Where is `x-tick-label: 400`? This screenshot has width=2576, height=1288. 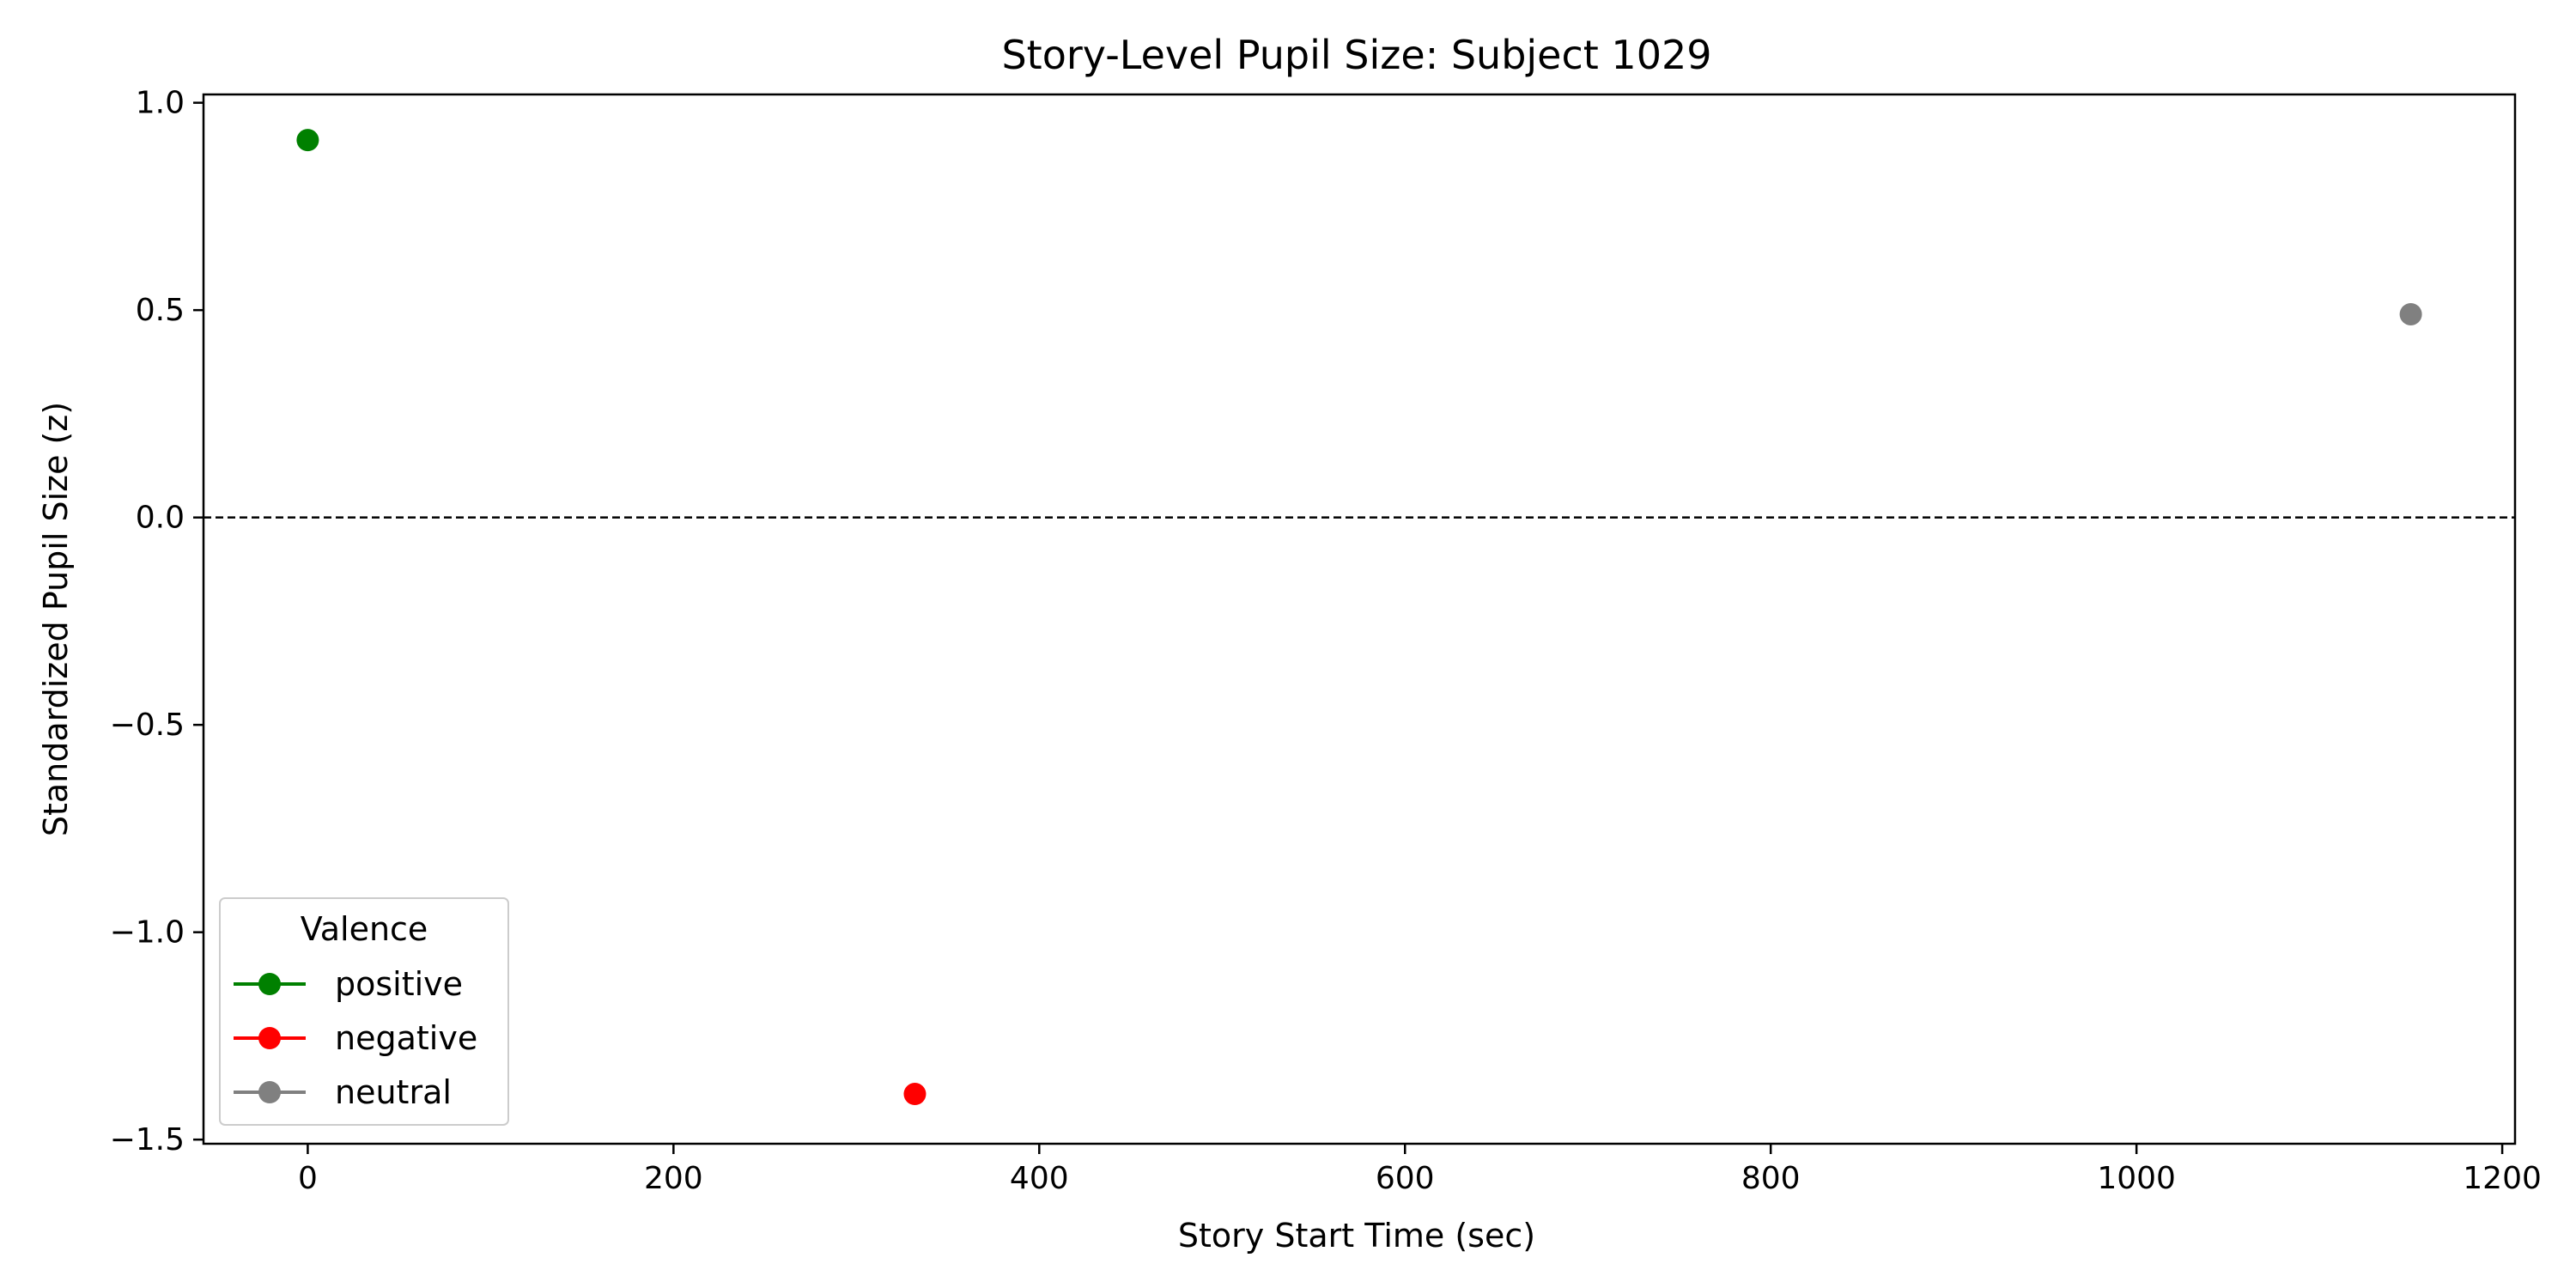 x-tick-label: 400 is located at coordinates (1039, 1178).